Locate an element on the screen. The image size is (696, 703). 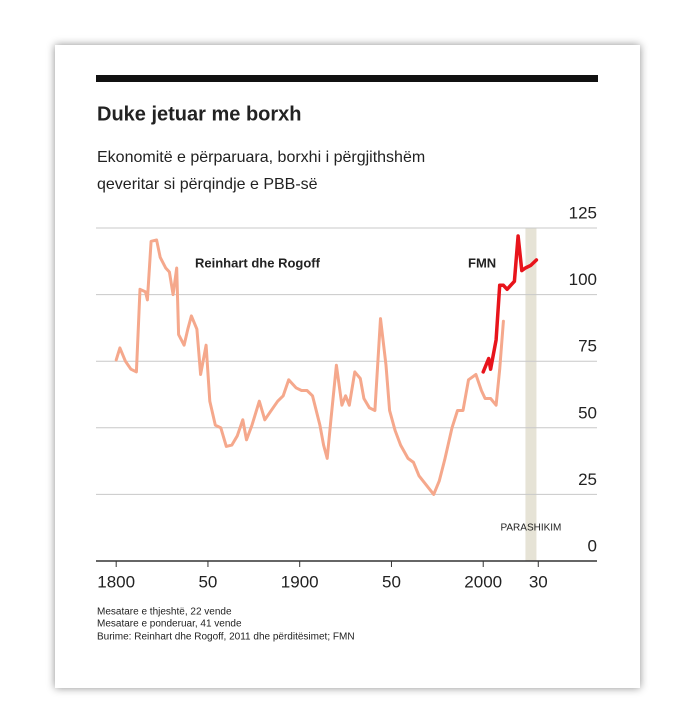
y-tick-label: 0 is located at coordinates (592, 545).